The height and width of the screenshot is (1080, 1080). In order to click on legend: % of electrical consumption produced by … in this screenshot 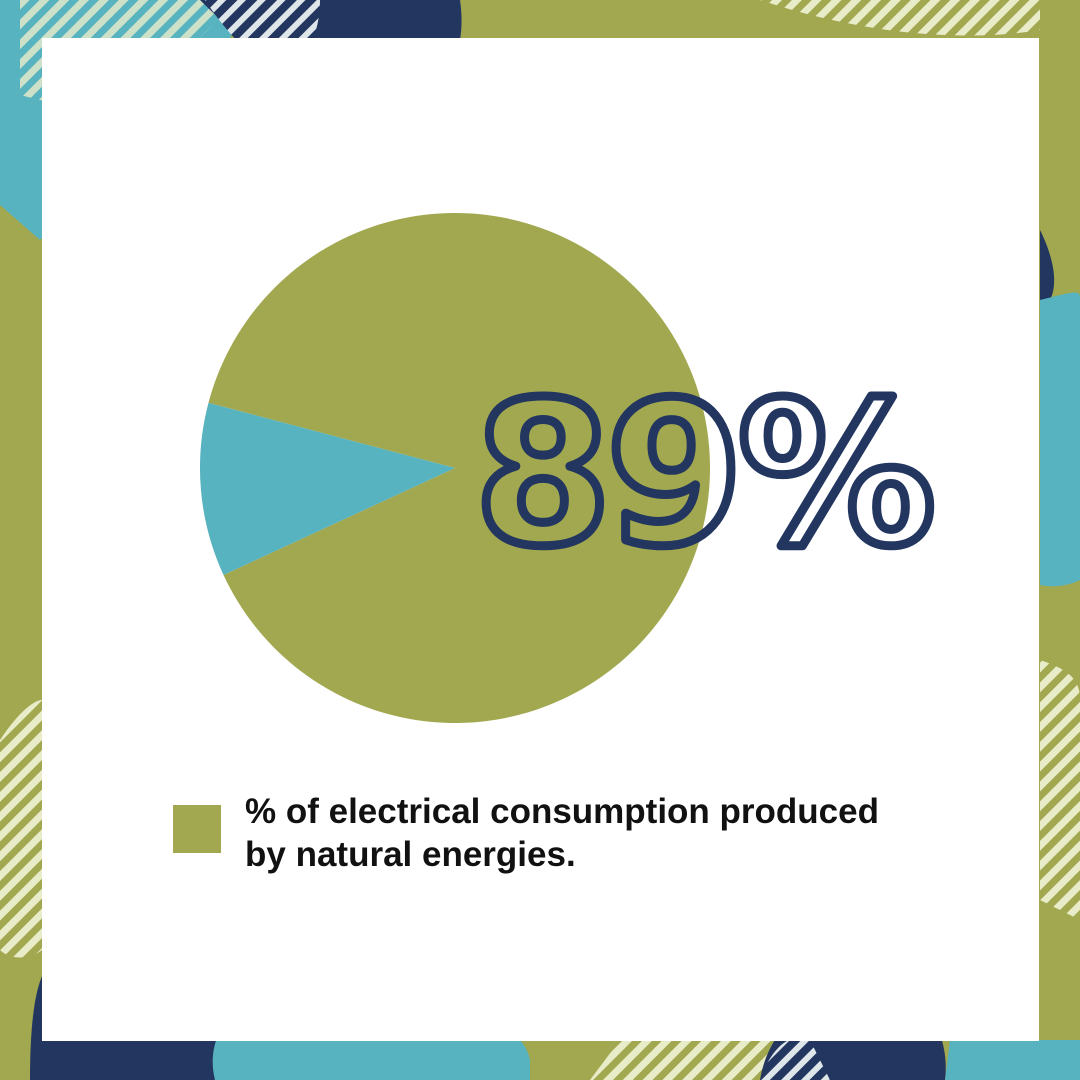, I will do `click(553, 835)`.